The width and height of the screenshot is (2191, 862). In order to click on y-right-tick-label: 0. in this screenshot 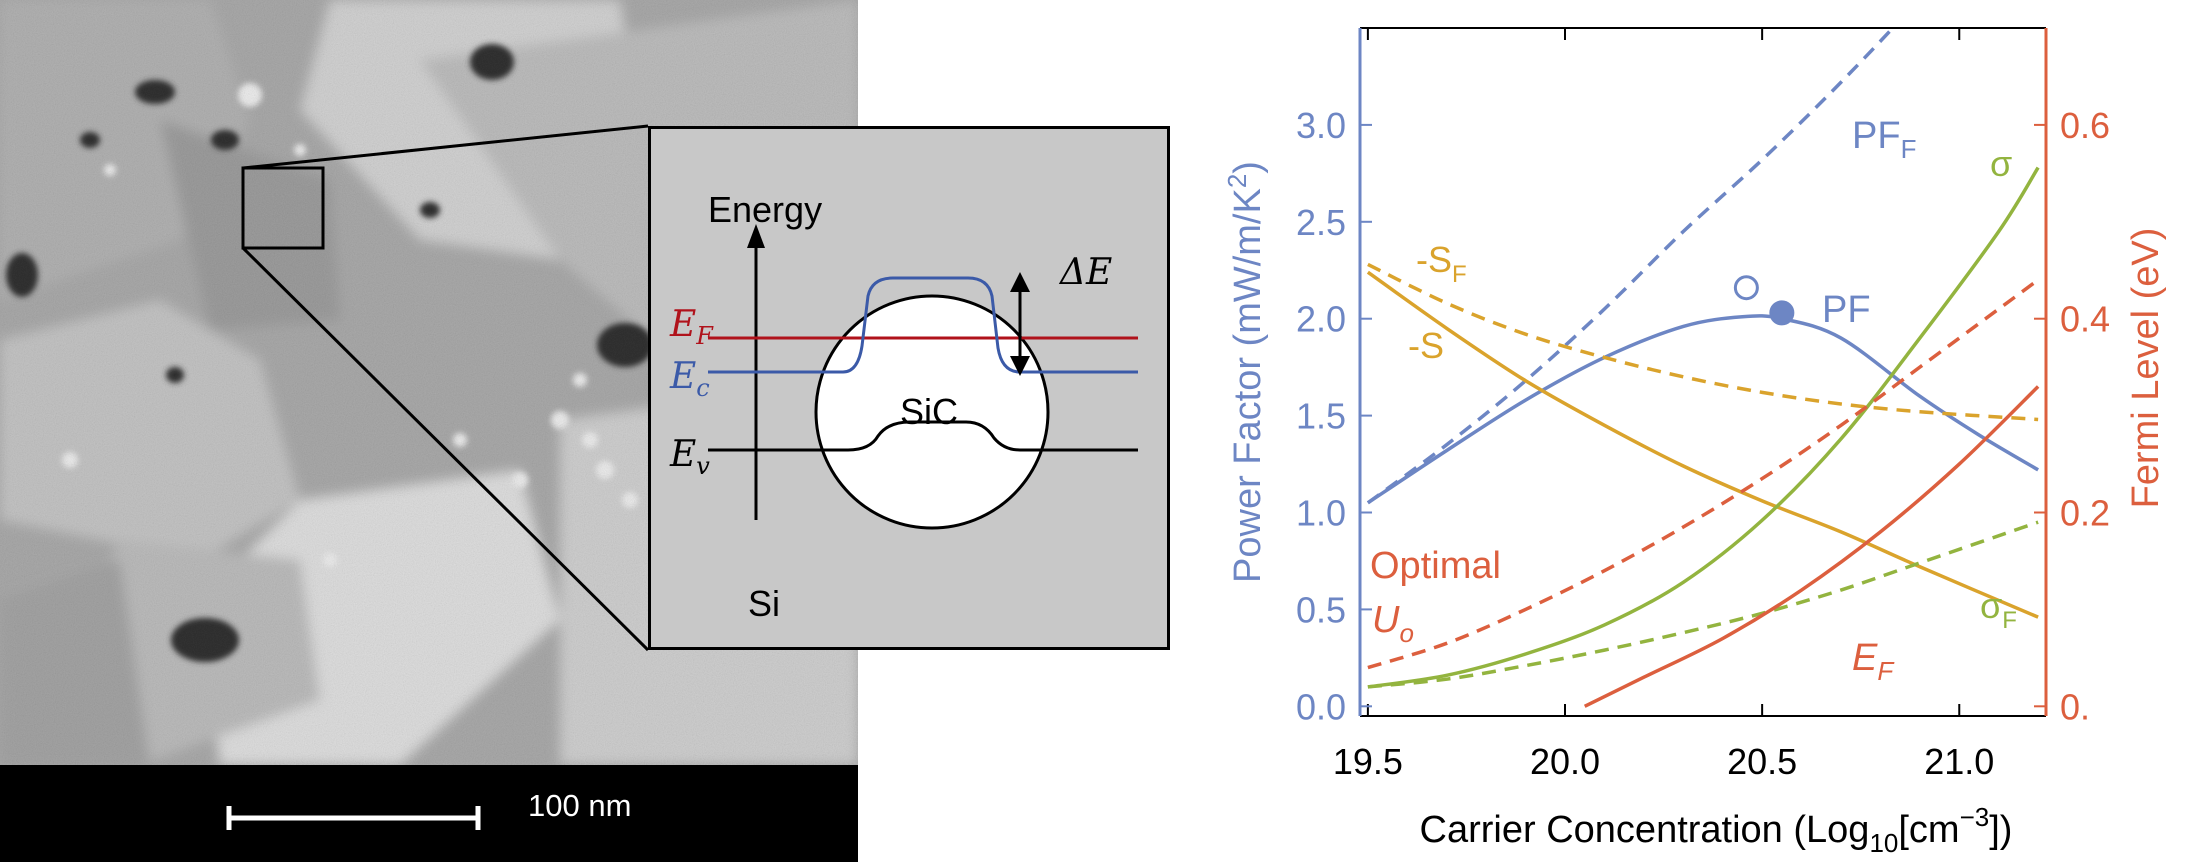, I will do `click(2075, 706)`.